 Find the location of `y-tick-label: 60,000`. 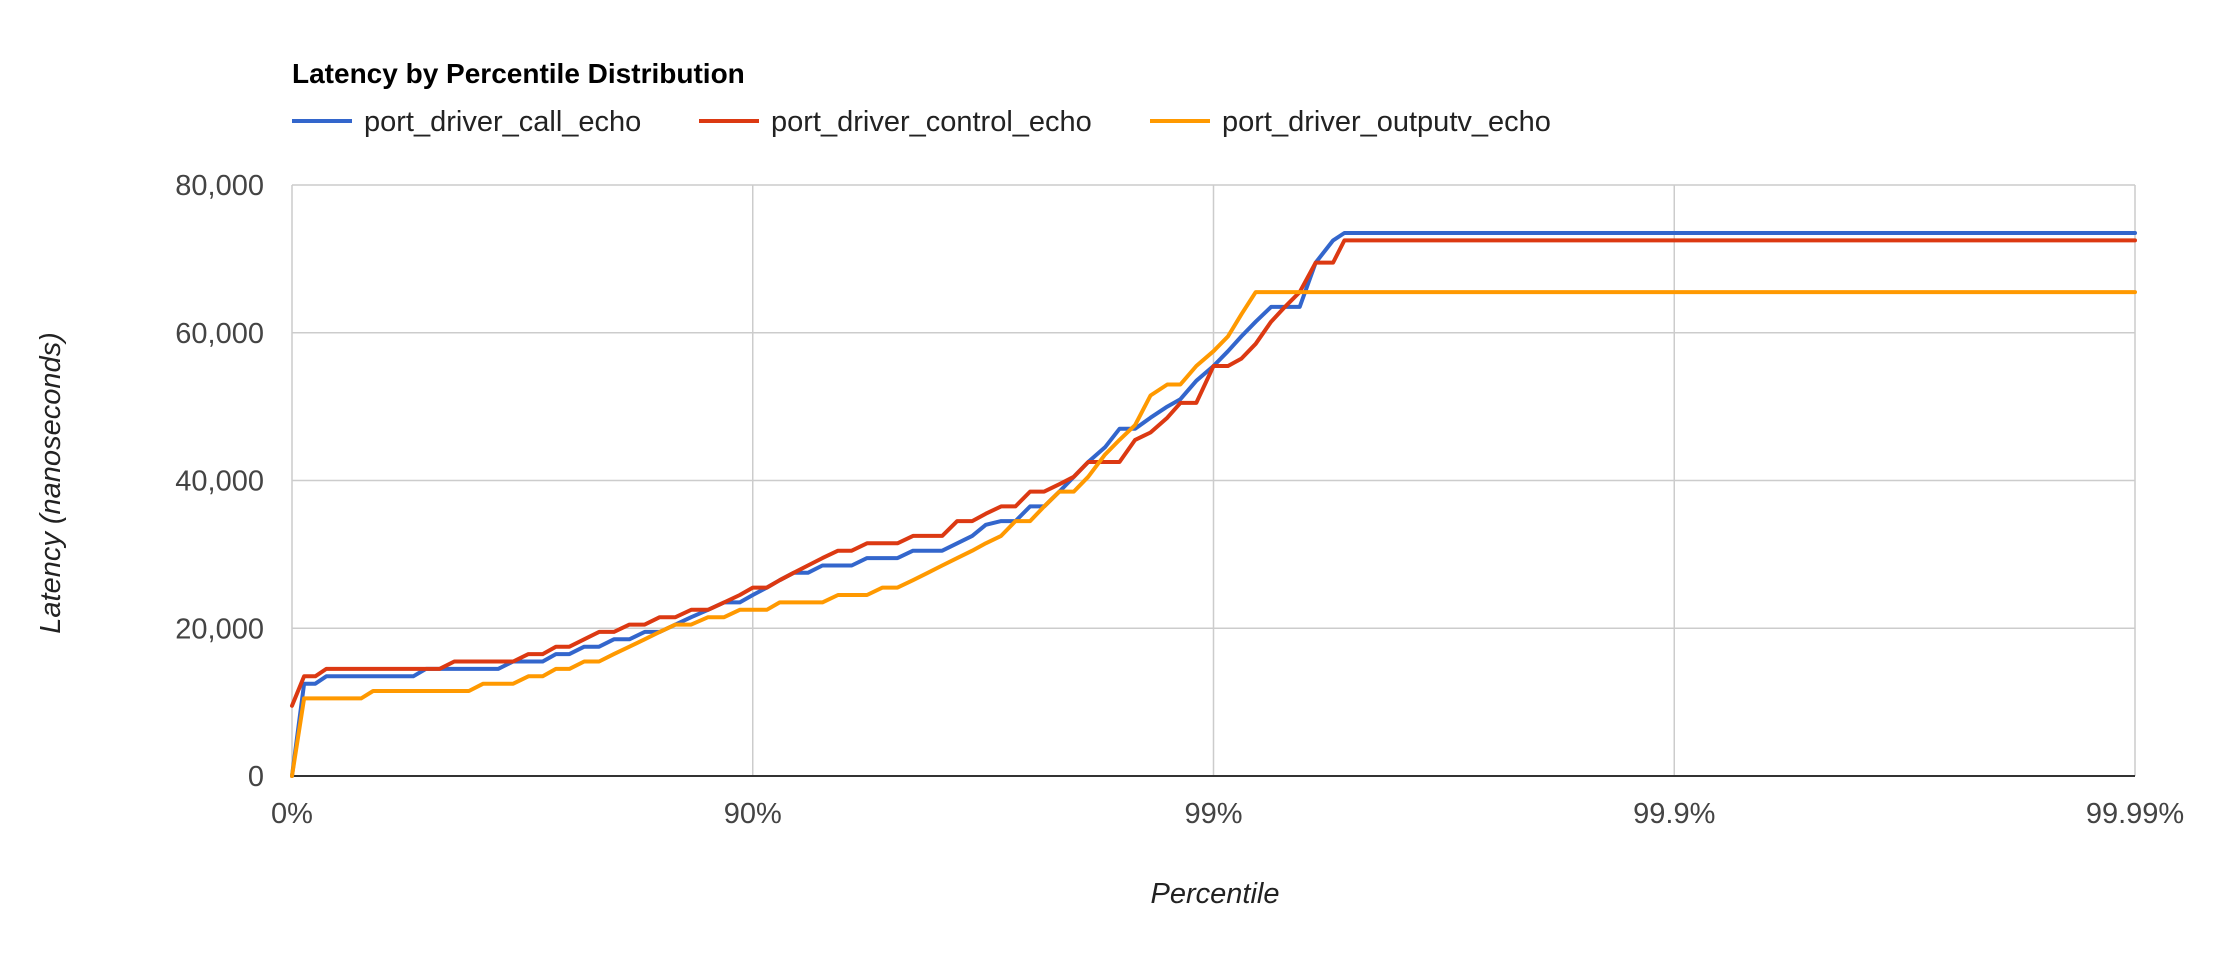

y-tick-label: 60,000 is located at coordinates (219, 334).